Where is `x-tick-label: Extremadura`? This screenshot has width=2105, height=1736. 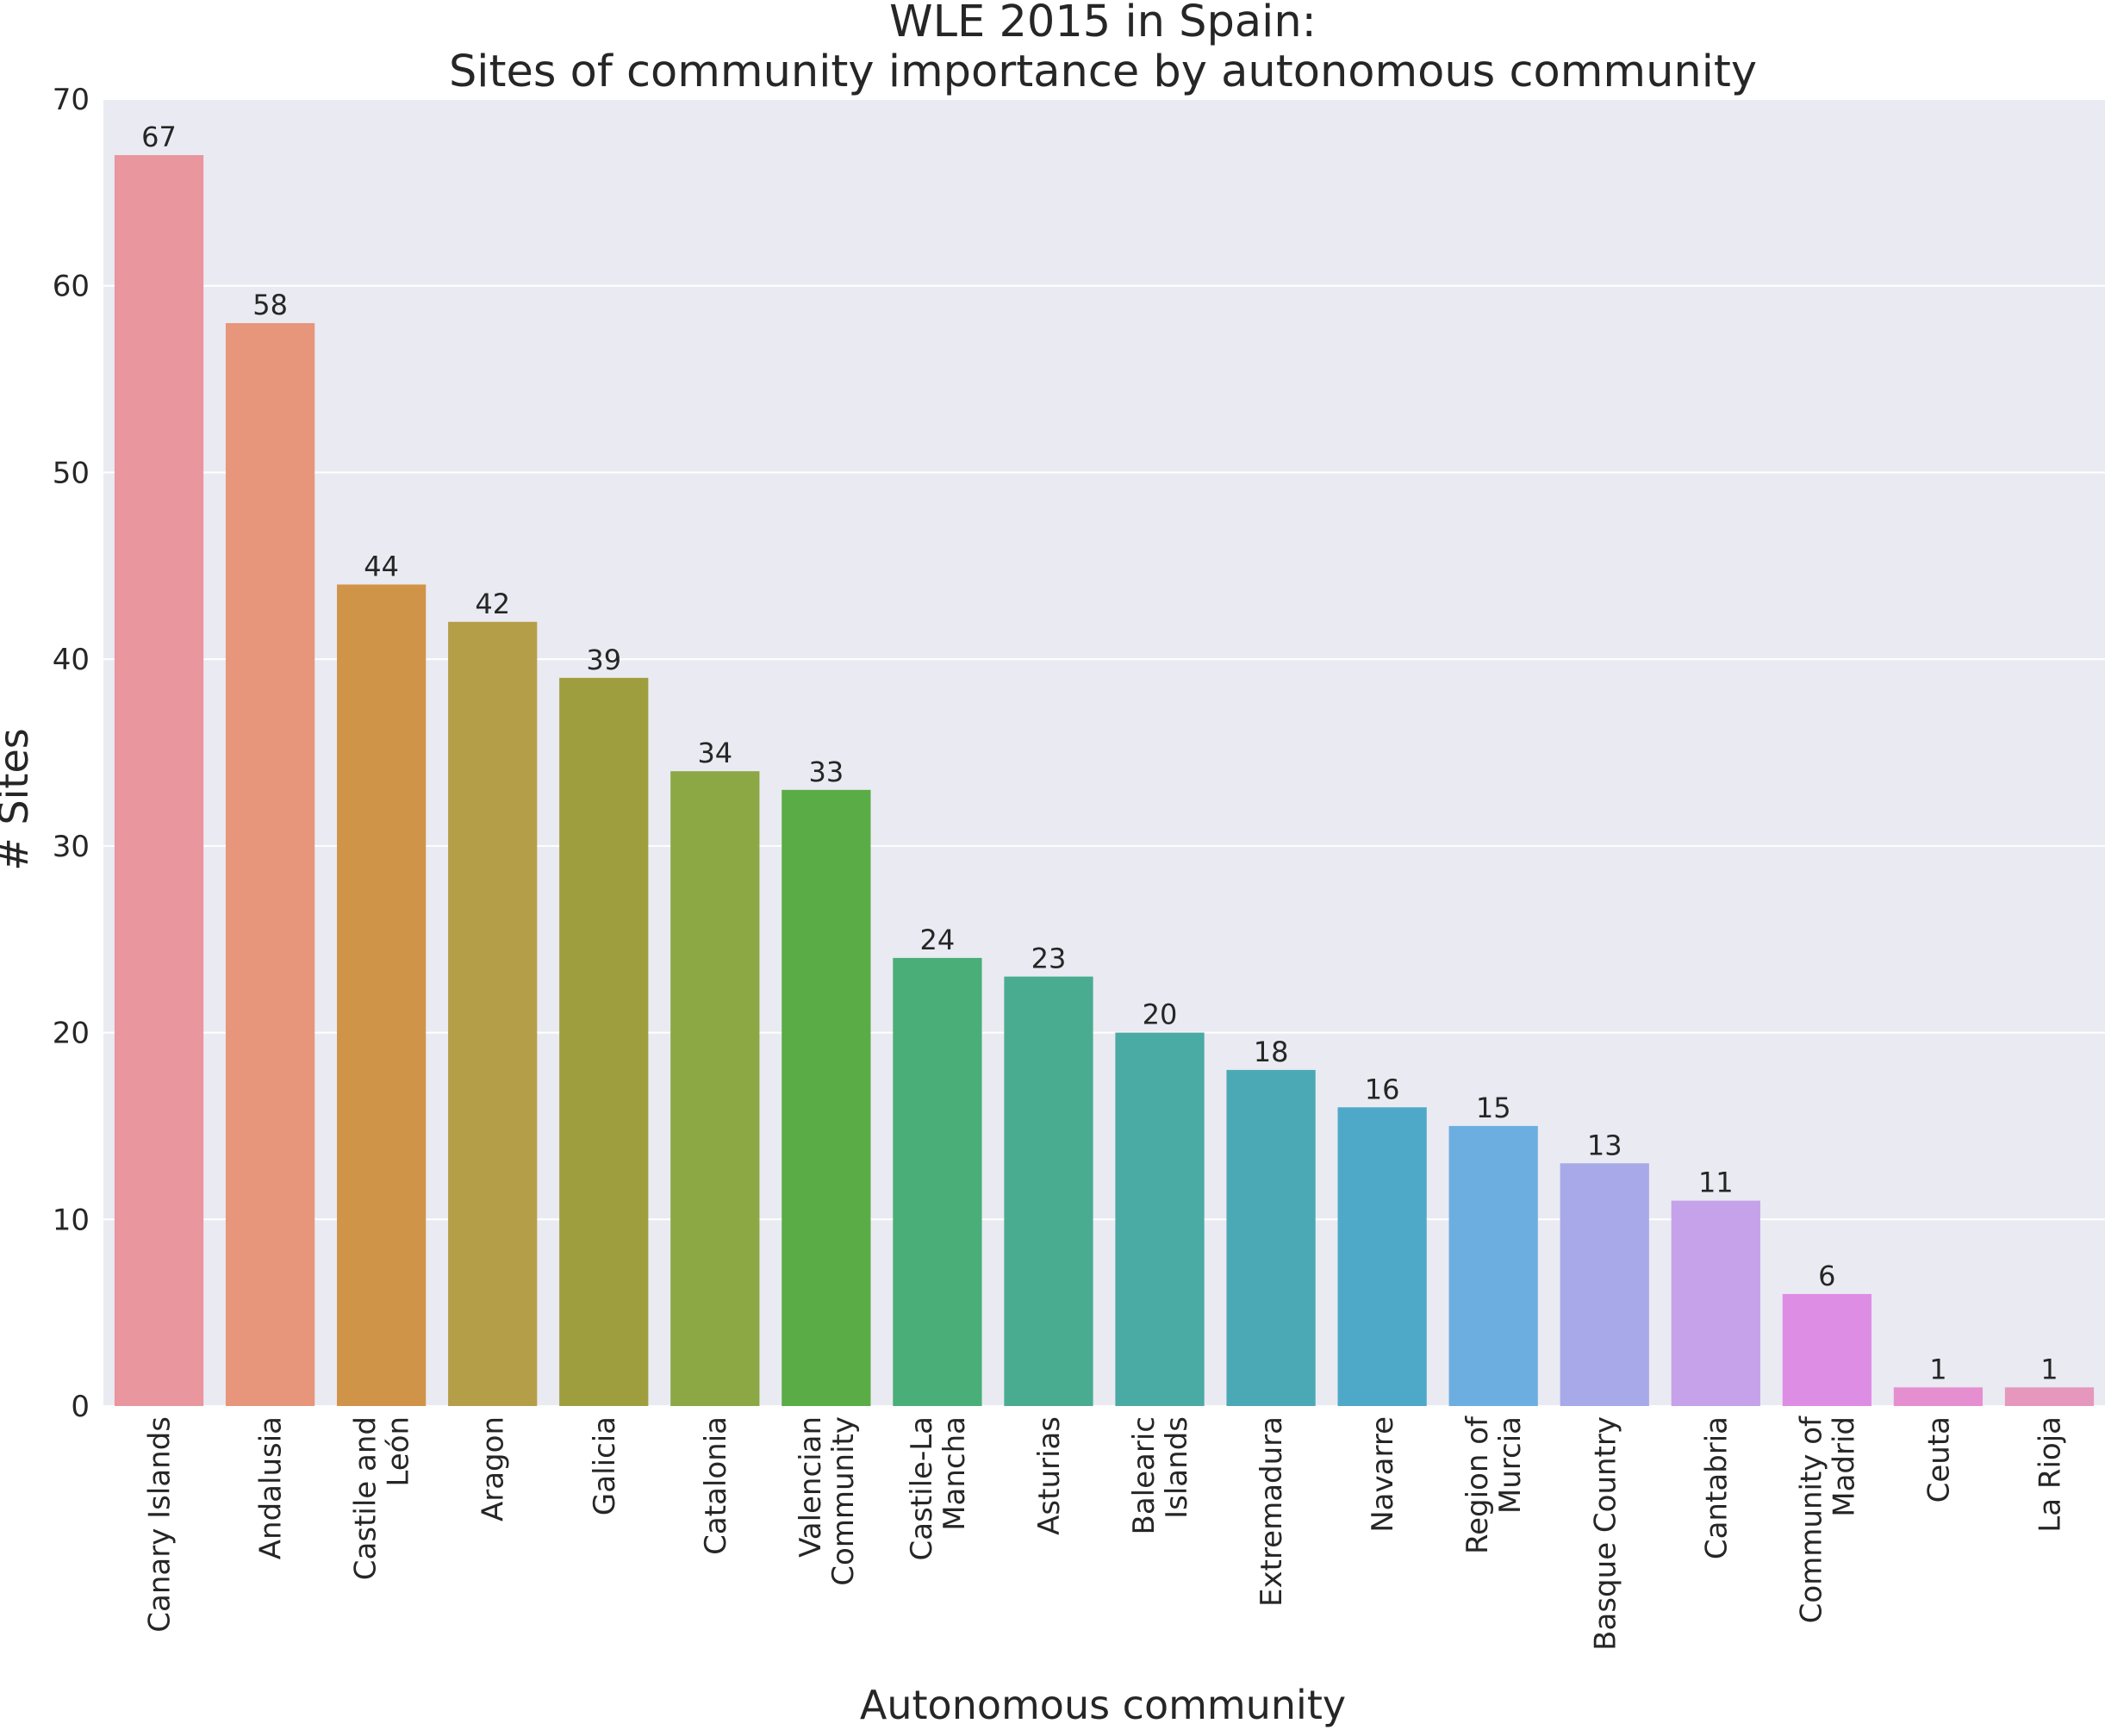
x-tick-label: Extremadura is located at coordinates (1272, 1511).